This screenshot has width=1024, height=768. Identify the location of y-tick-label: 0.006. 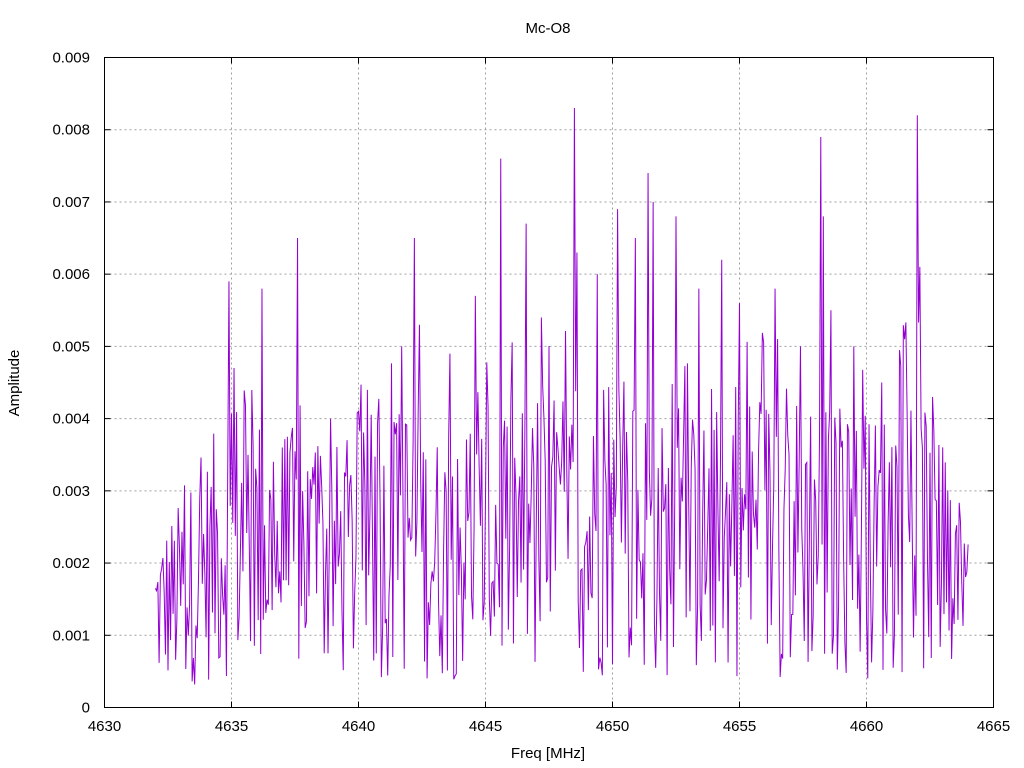
(71, 274).